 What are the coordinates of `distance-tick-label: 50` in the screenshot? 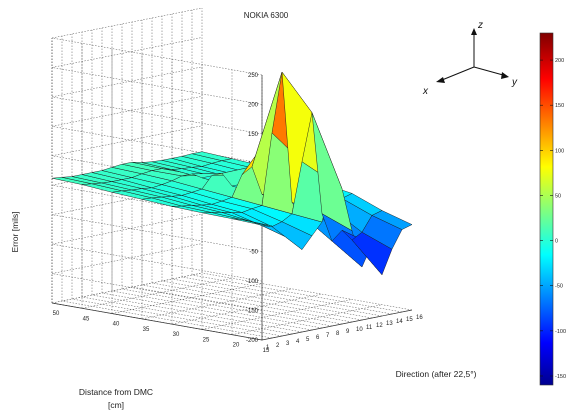 It's located at (56, 314).